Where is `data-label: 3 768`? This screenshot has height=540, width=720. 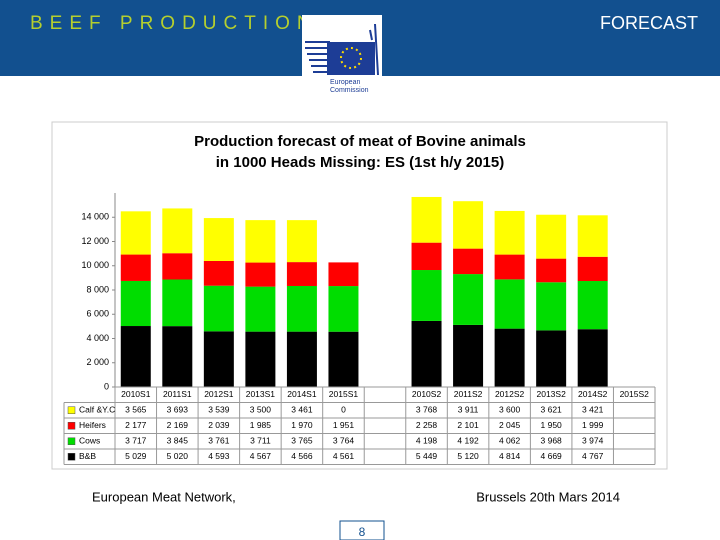
data-label: 3 768 is located at coordinates (427, 410).